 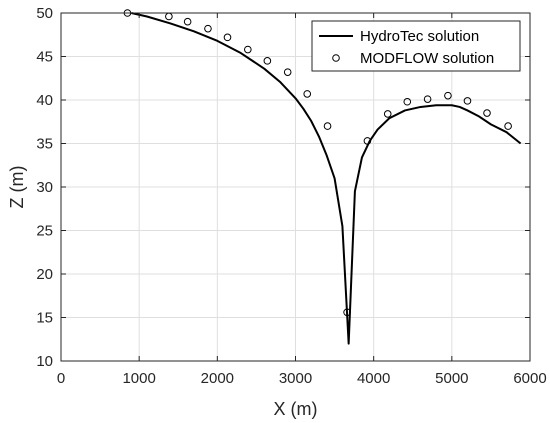 What do you see at coordinates (451, 378) in the screenshot?
I see `x-tick-label: 5000` at bounding box center [451, 378].